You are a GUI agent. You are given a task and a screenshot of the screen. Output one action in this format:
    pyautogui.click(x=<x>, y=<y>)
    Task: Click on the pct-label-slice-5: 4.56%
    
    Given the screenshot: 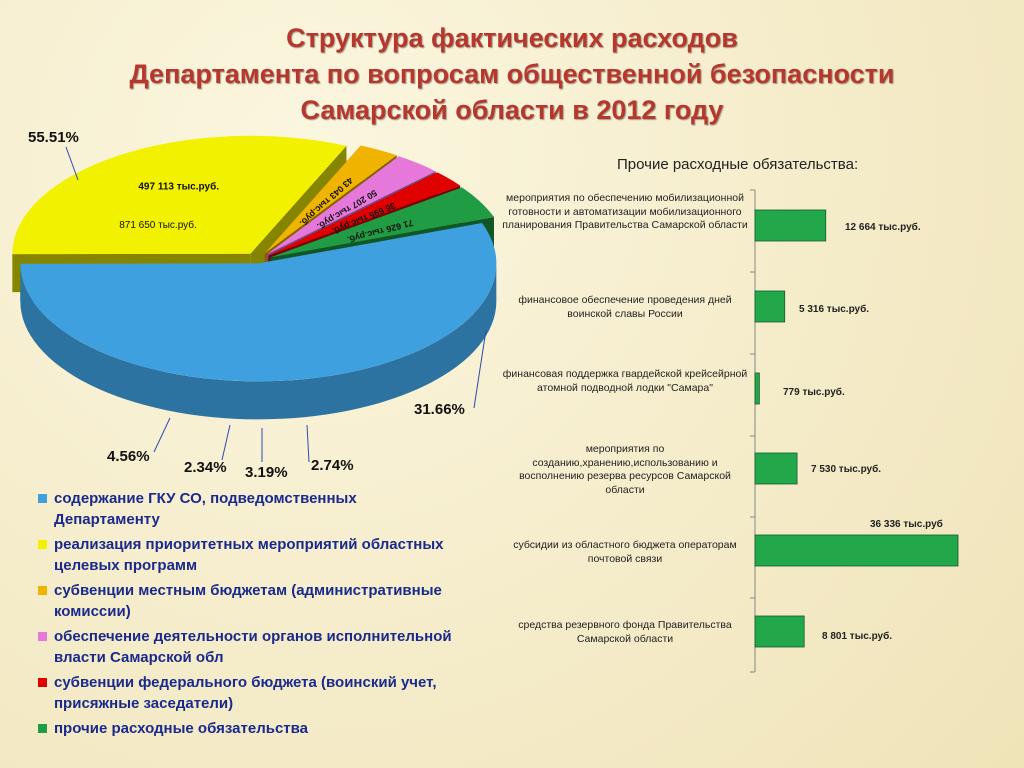 What is the action you would take?
    pyautogui.click(x=128, y=456)
    